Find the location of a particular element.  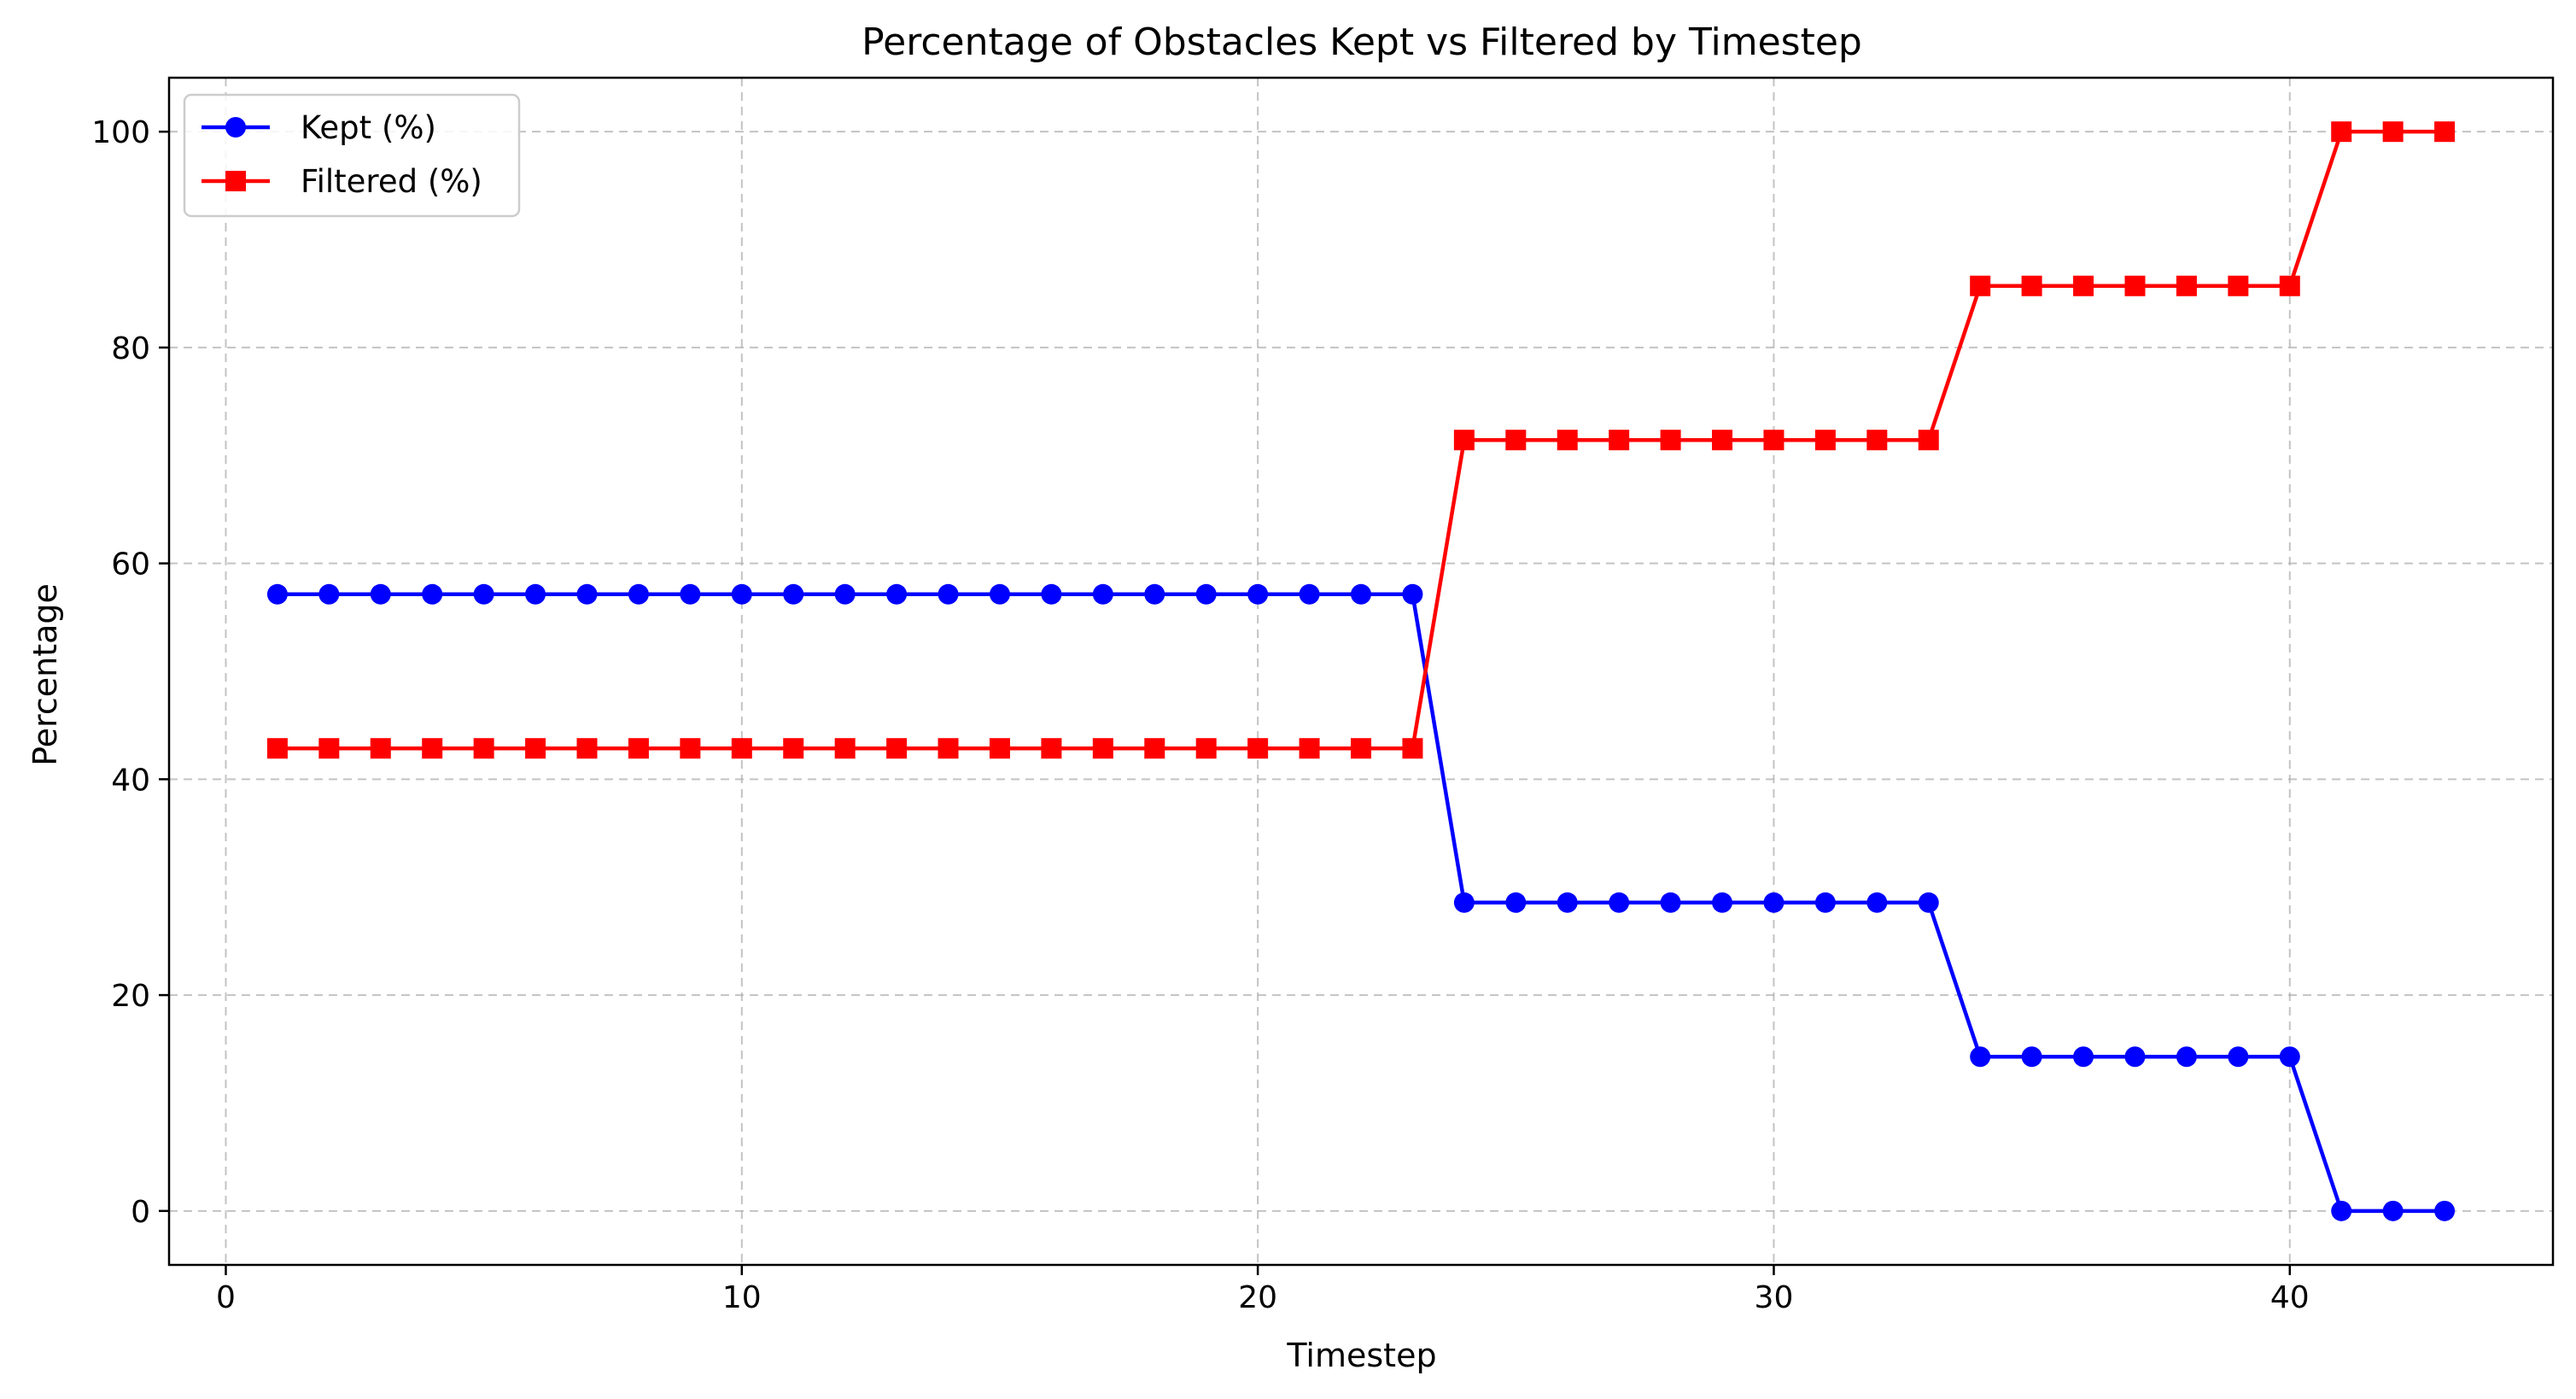

y-tick-label: 40 is located at coordinates (130, 781).